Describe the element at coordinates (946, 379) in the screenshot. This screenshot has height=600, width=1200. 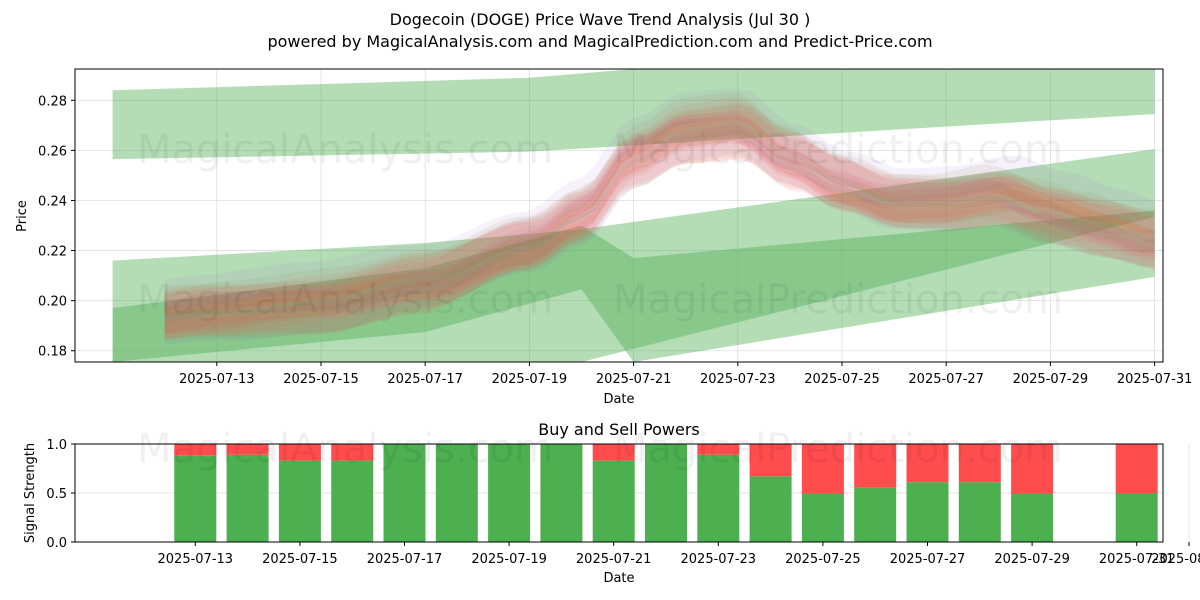
I see `price-x-tick-label: 2025-07-27` at that location.